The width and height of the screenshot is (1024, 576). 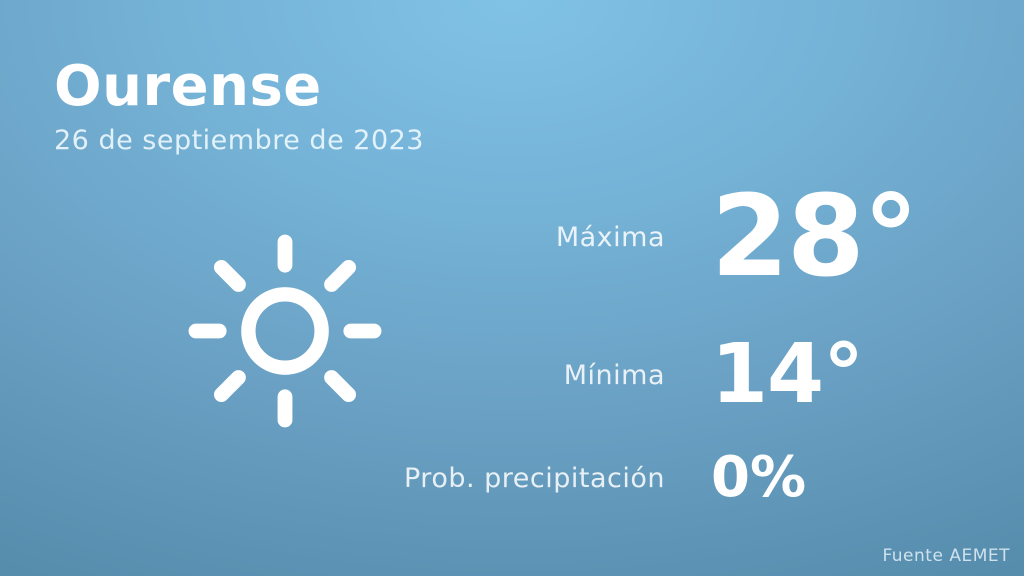 What do you see at coordinates (239, 140) in the screenshot?
I see `forecast-date: 26 de septiembre de 2023` at bounding box center [239, 140].